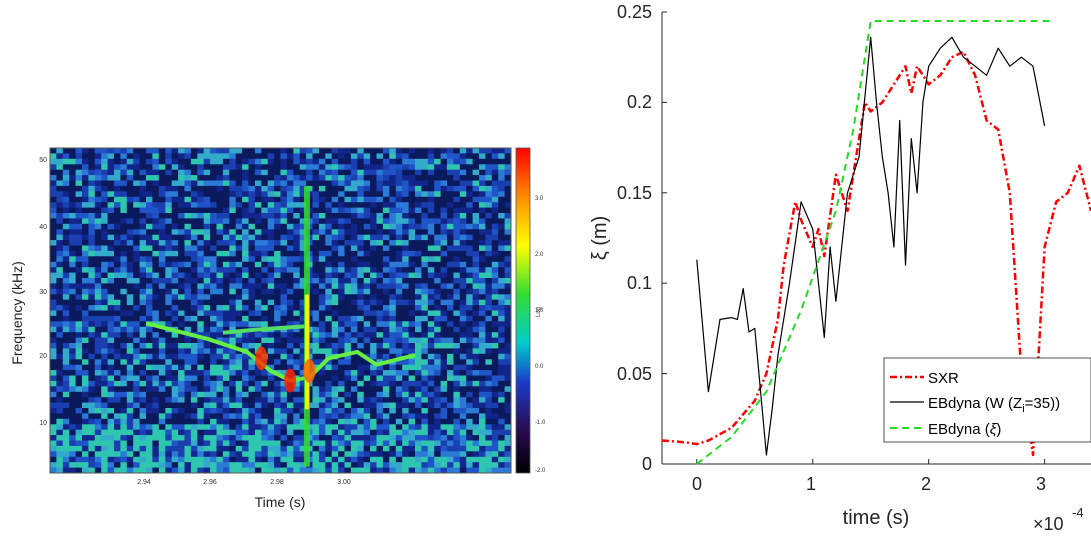 The image size is (1091, 543). Describe the element at coordinates (1078, 512) in the screenshot. I see `x-exponent: -4` at that location.